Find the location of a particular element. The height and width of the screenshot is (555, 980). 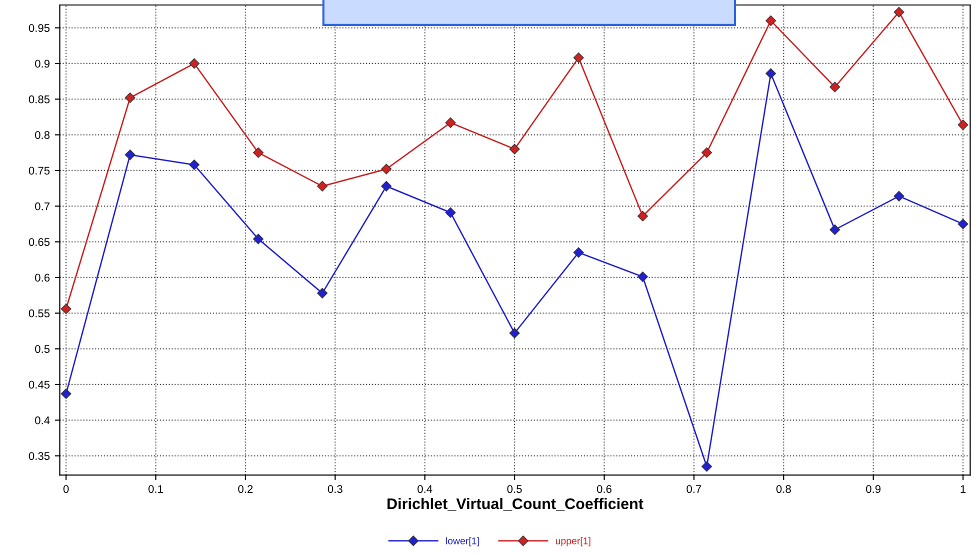

y-tick-label: 0.8 is located at coordinates (42, 135).